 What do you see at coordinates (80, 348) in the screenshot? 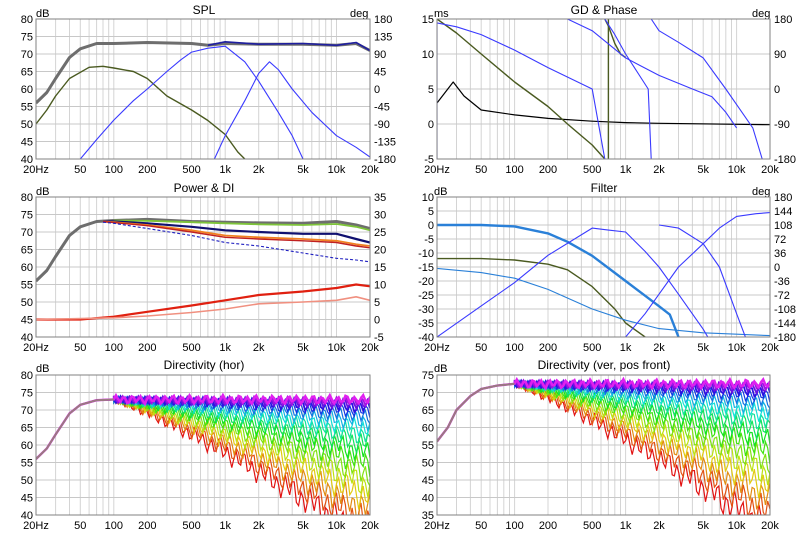
I see `power-xtick: 50` at bounding box center [80, 348].